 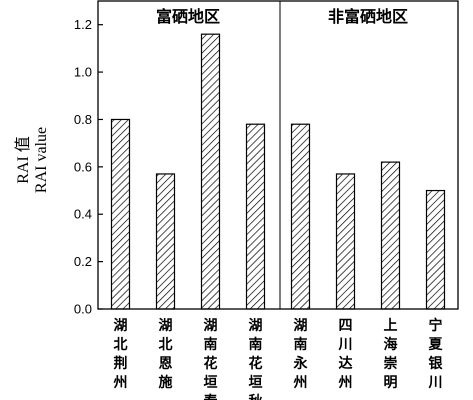 I want to click on group-labels: 富硒地区 非富硒地区, so click(x=282, y=16).